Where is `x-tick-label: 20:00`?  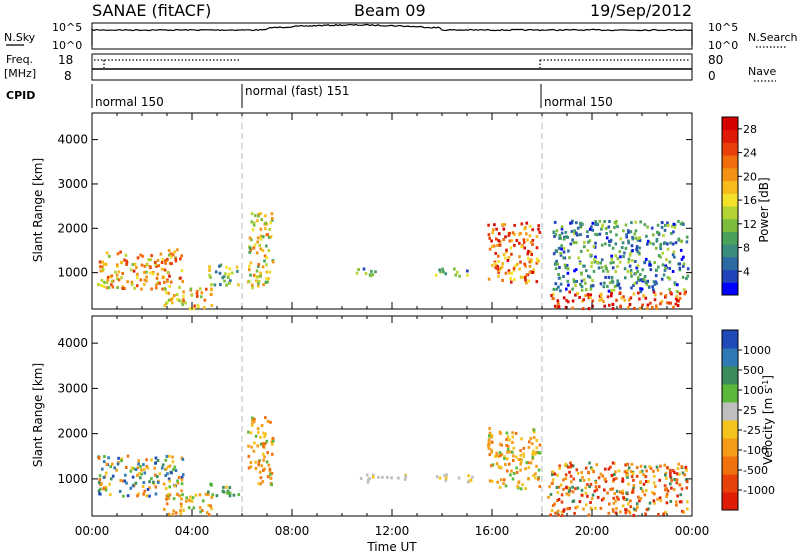 x-tick-label: 20:00 is located at coordinates (592, 531).